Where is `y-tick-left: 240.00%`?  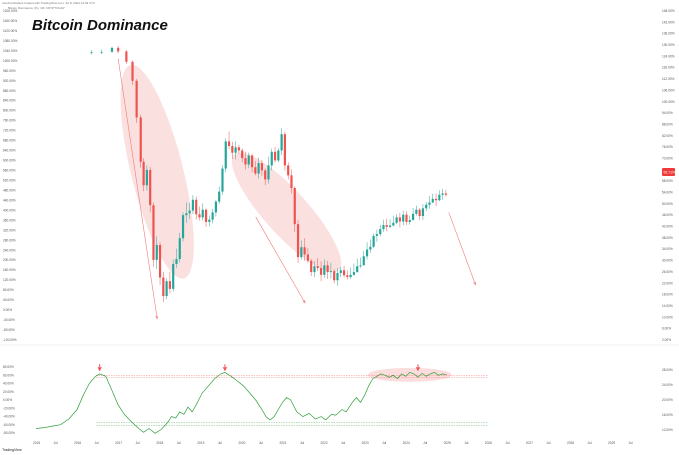 y-tick-left: 240.00% is located at coordinates (9, 250).